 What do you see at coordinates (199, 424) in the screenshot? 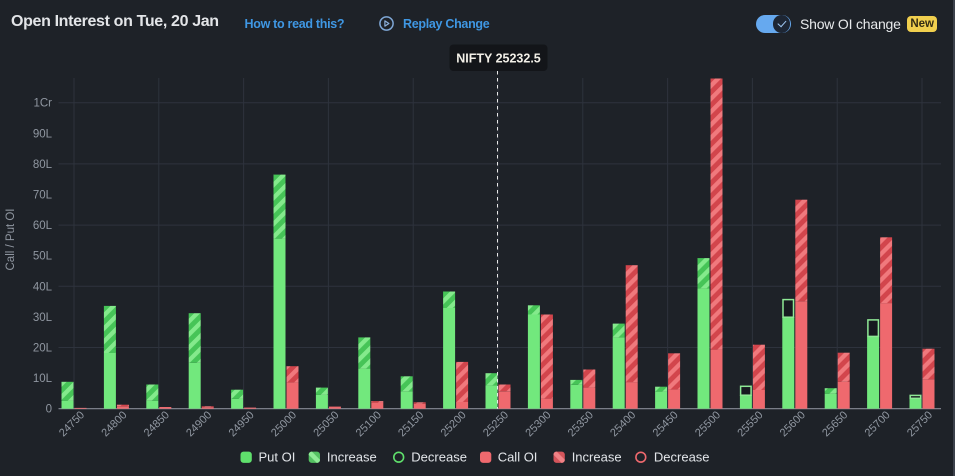
I see `svg-text: 24900` at bounding box center [199, 424].